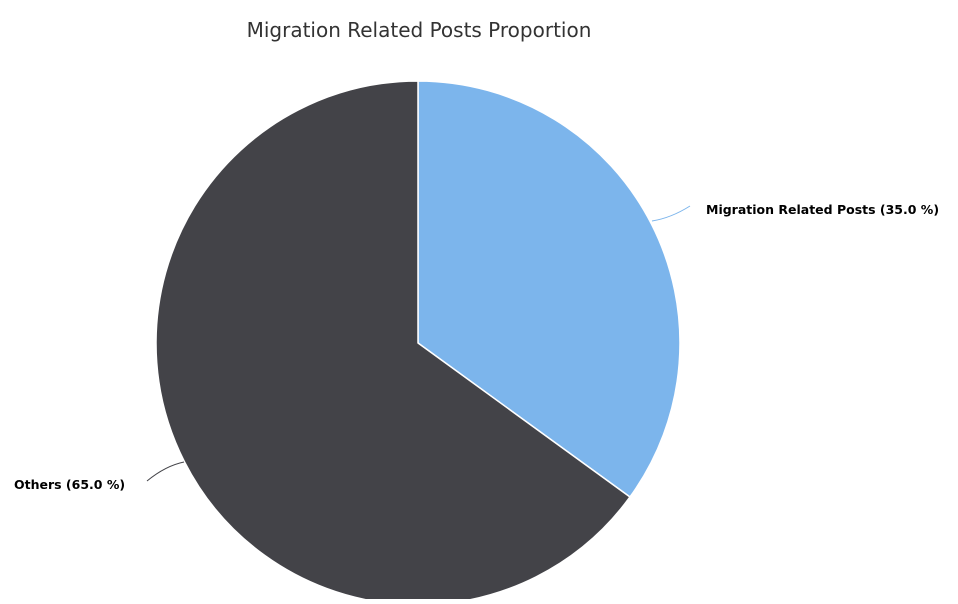 This screenshot has height=604, width=958. I want to click on chart-title: Migration Related Posts Proportion, so click(419, 30).